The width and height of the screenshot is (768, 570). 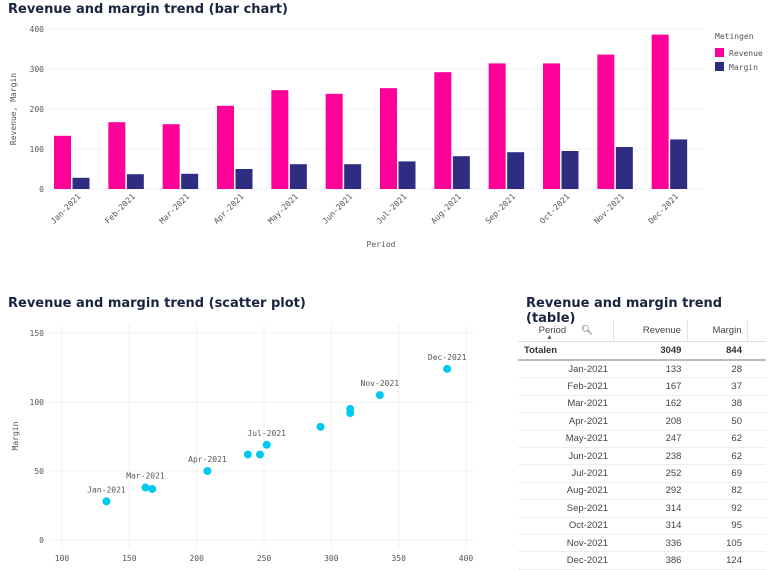 I want to click on totals-row: Totalen 3049 844, so click(x=642, y=351).